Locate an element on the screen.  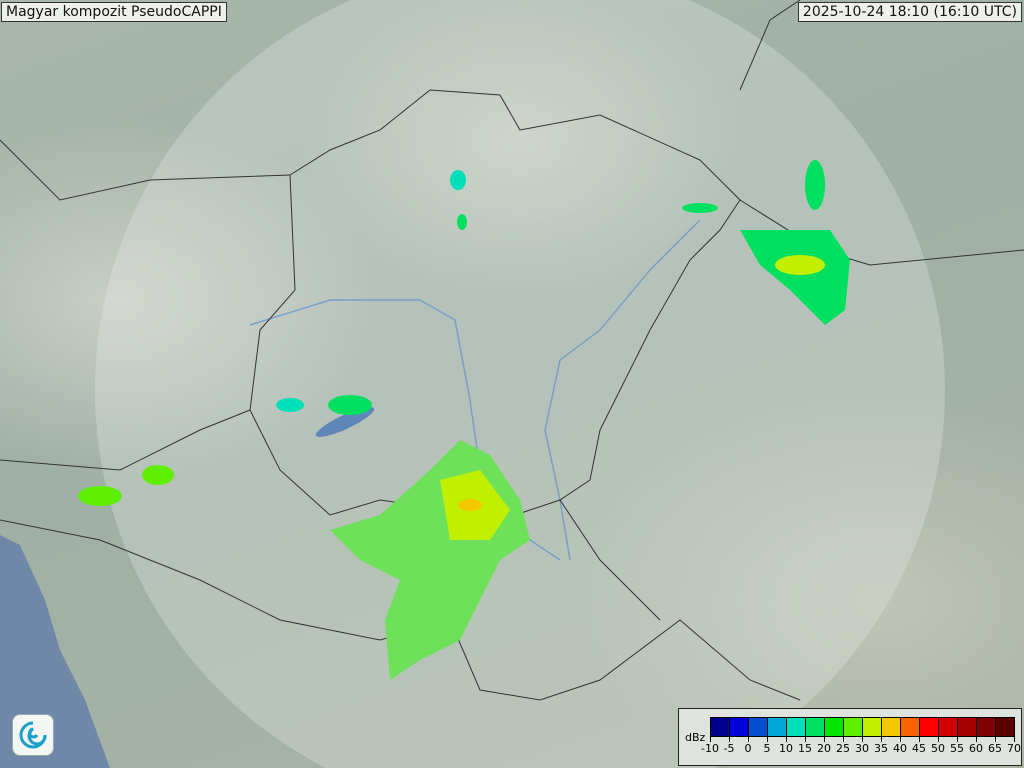
tick-label: 5 is located at coordinates (767, 748).